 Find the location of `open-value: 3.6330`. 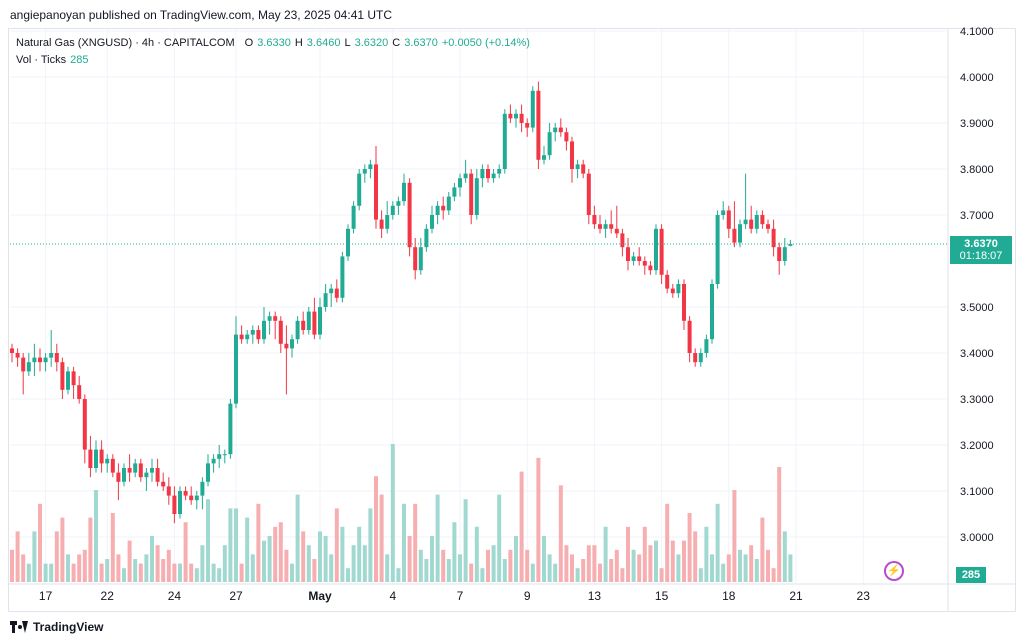

open-value: 3.6330 is located at coordinates (274, 42).